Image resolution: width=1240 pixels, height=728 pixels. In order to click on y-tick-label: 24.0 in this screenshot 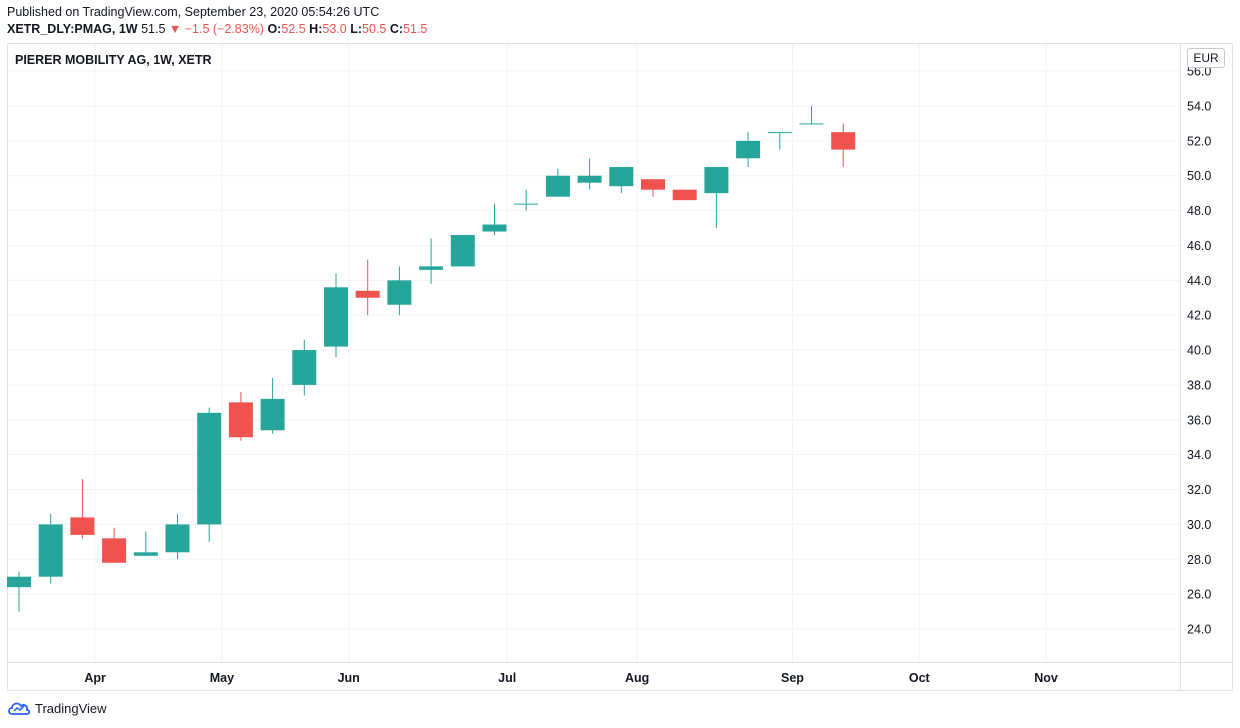, I will do `click(1199, 630)`.